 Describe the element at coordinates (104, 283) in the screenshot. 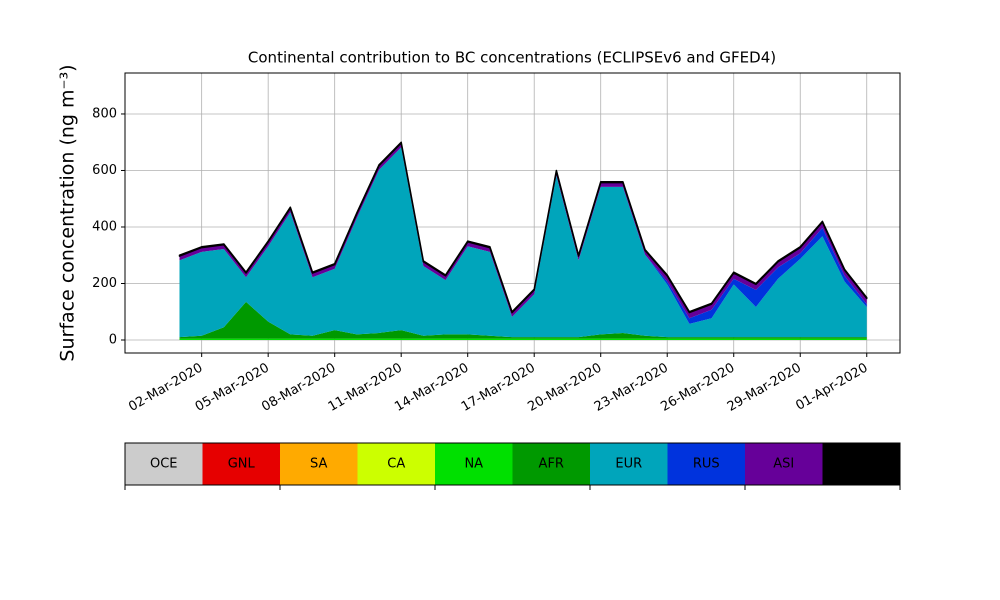

I see `y-tick-label: 200` at that location.